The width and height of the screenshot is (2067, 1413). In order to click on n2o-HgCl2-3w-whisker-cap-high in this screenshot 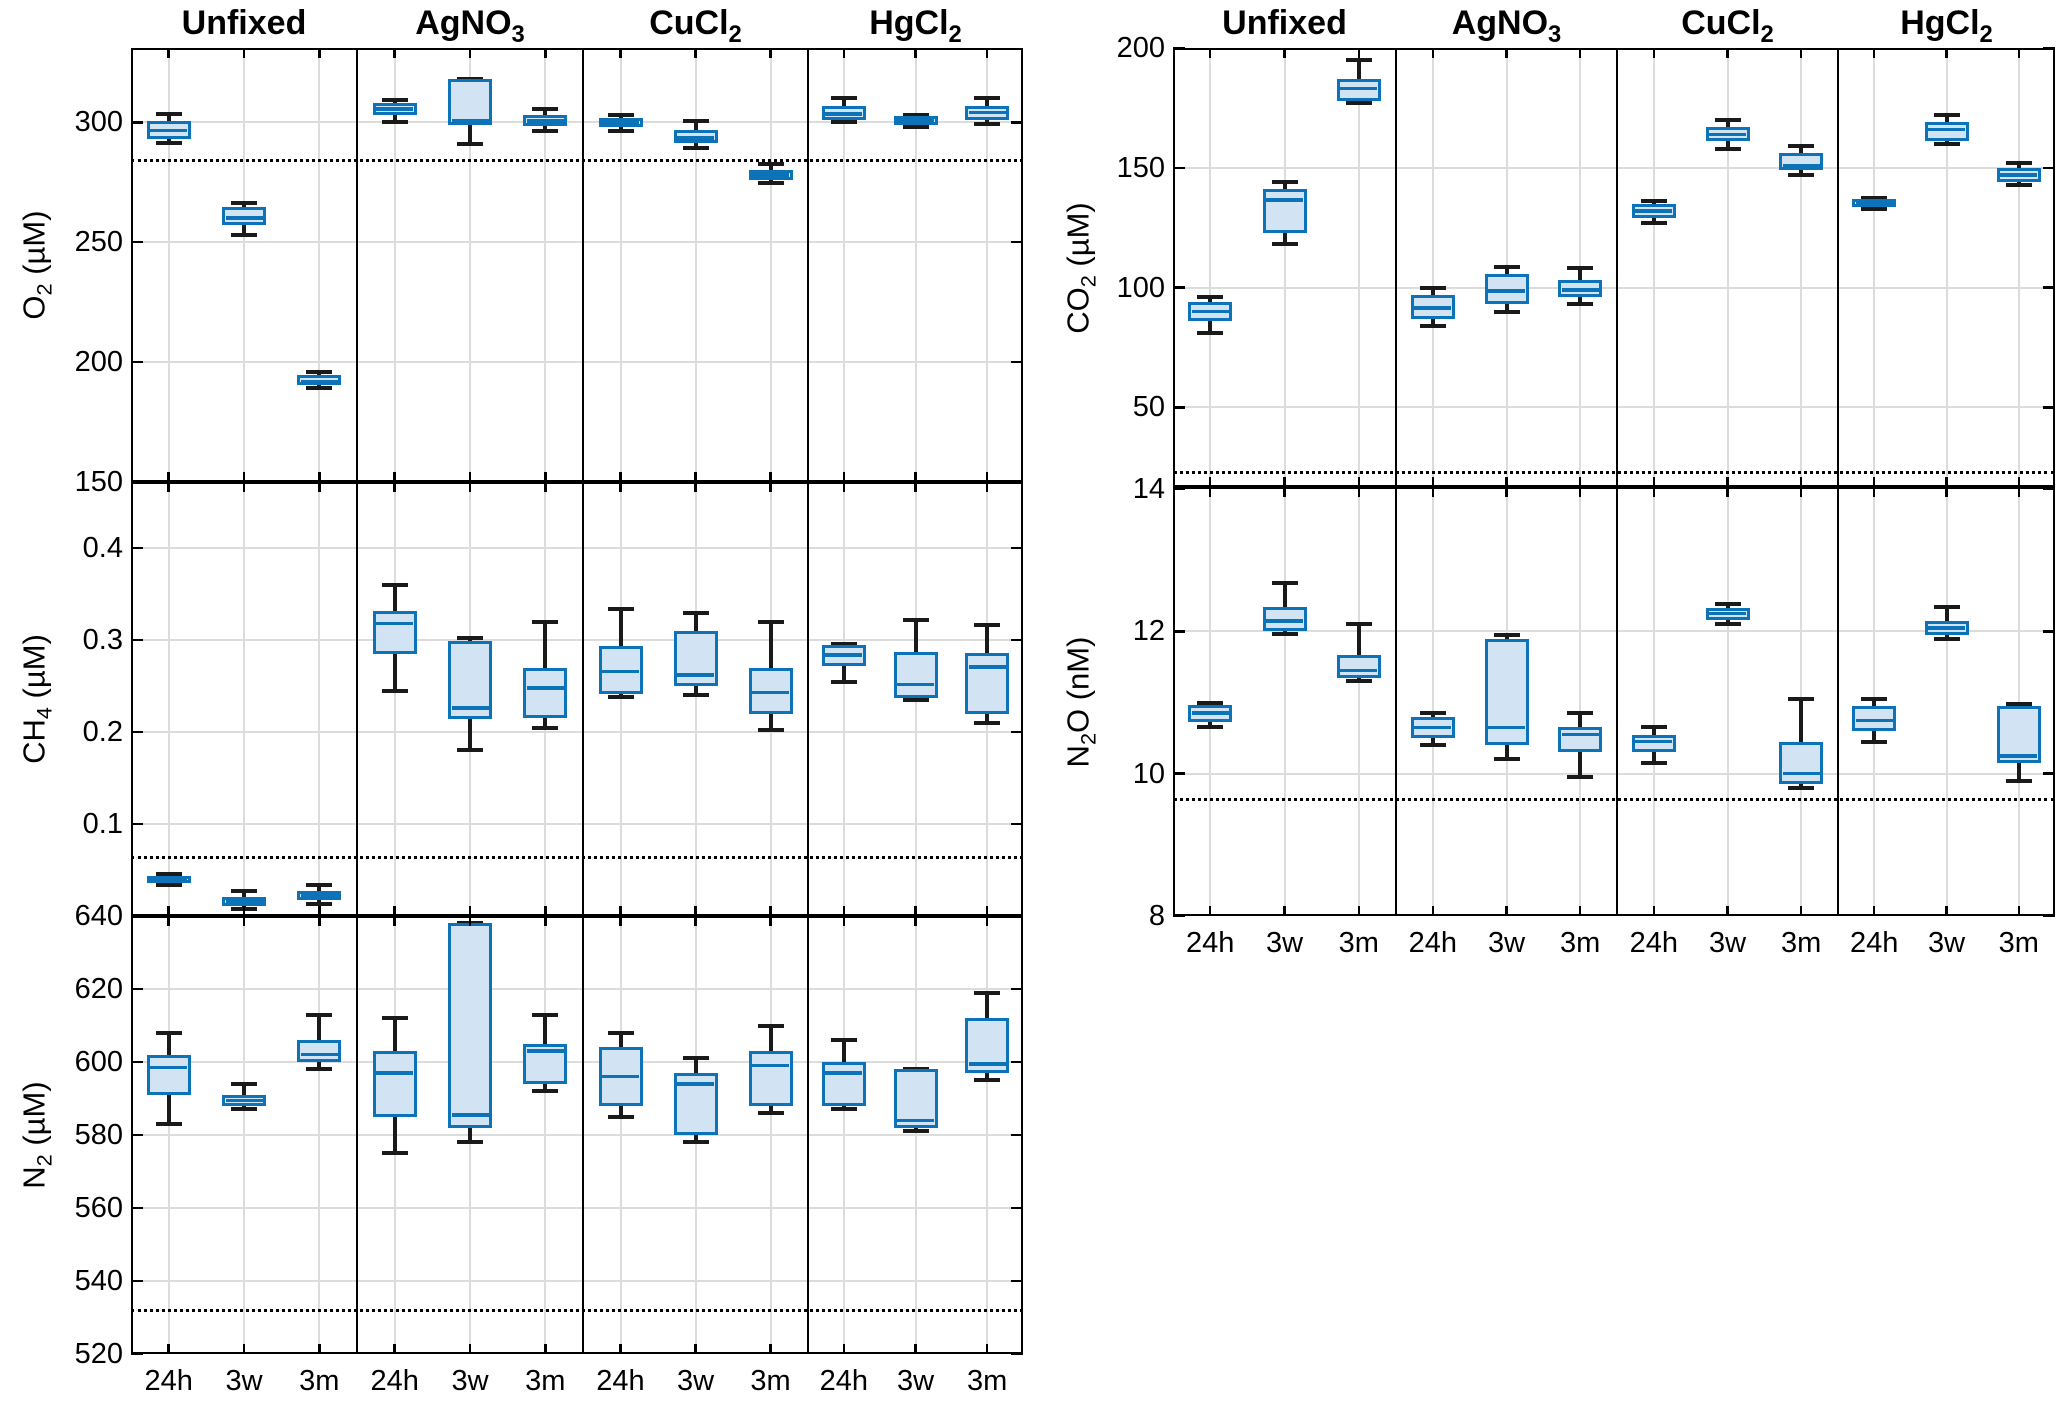, I will do `click(1946, 606)`.